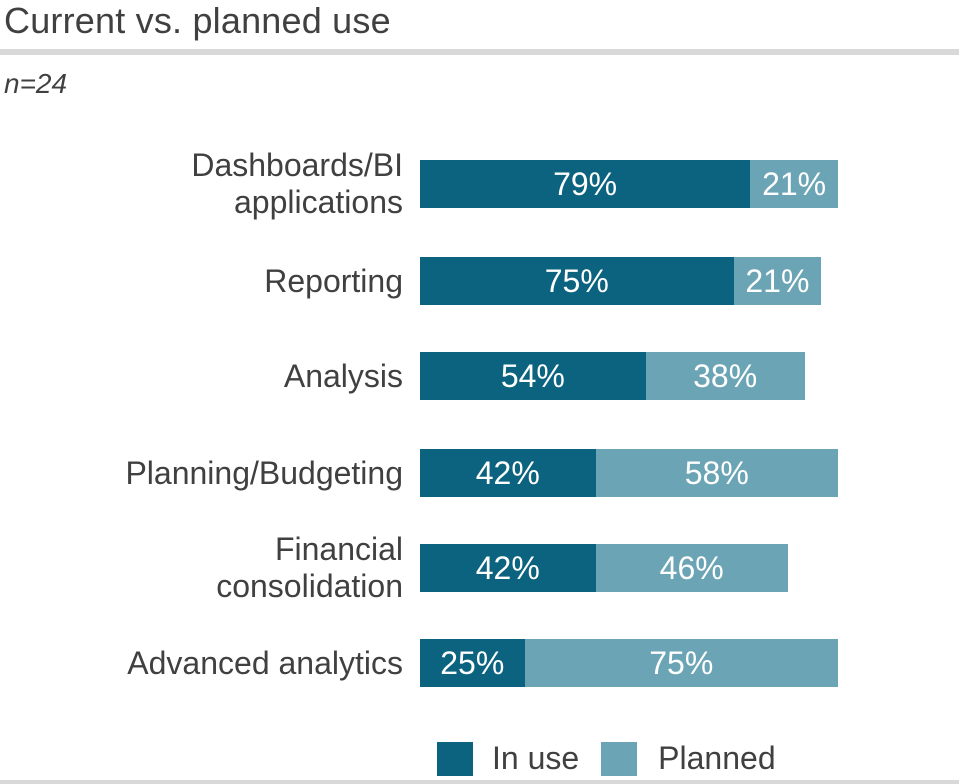 The image size is (959, 784). Describe the element at coordinates (479, 782) in the screenshot. I see `bottom-divider` at that location.